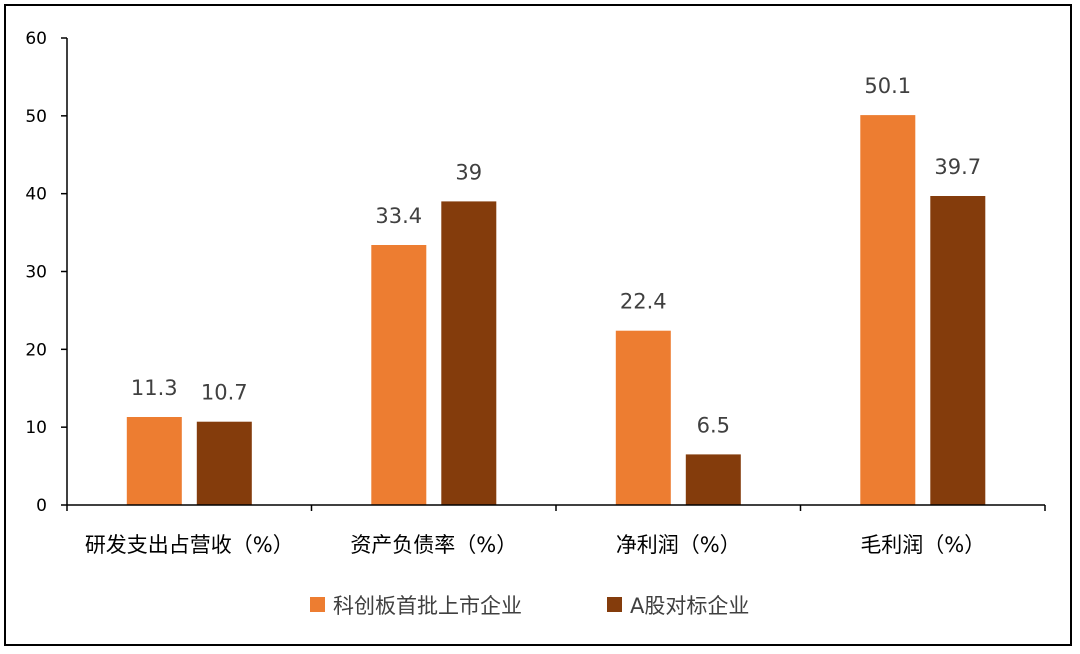 This screenshot has height=654, width=1080. Describe the element at coordinates (41, 506) in the screenshot. I see `y-tick-label: 0` at that location.